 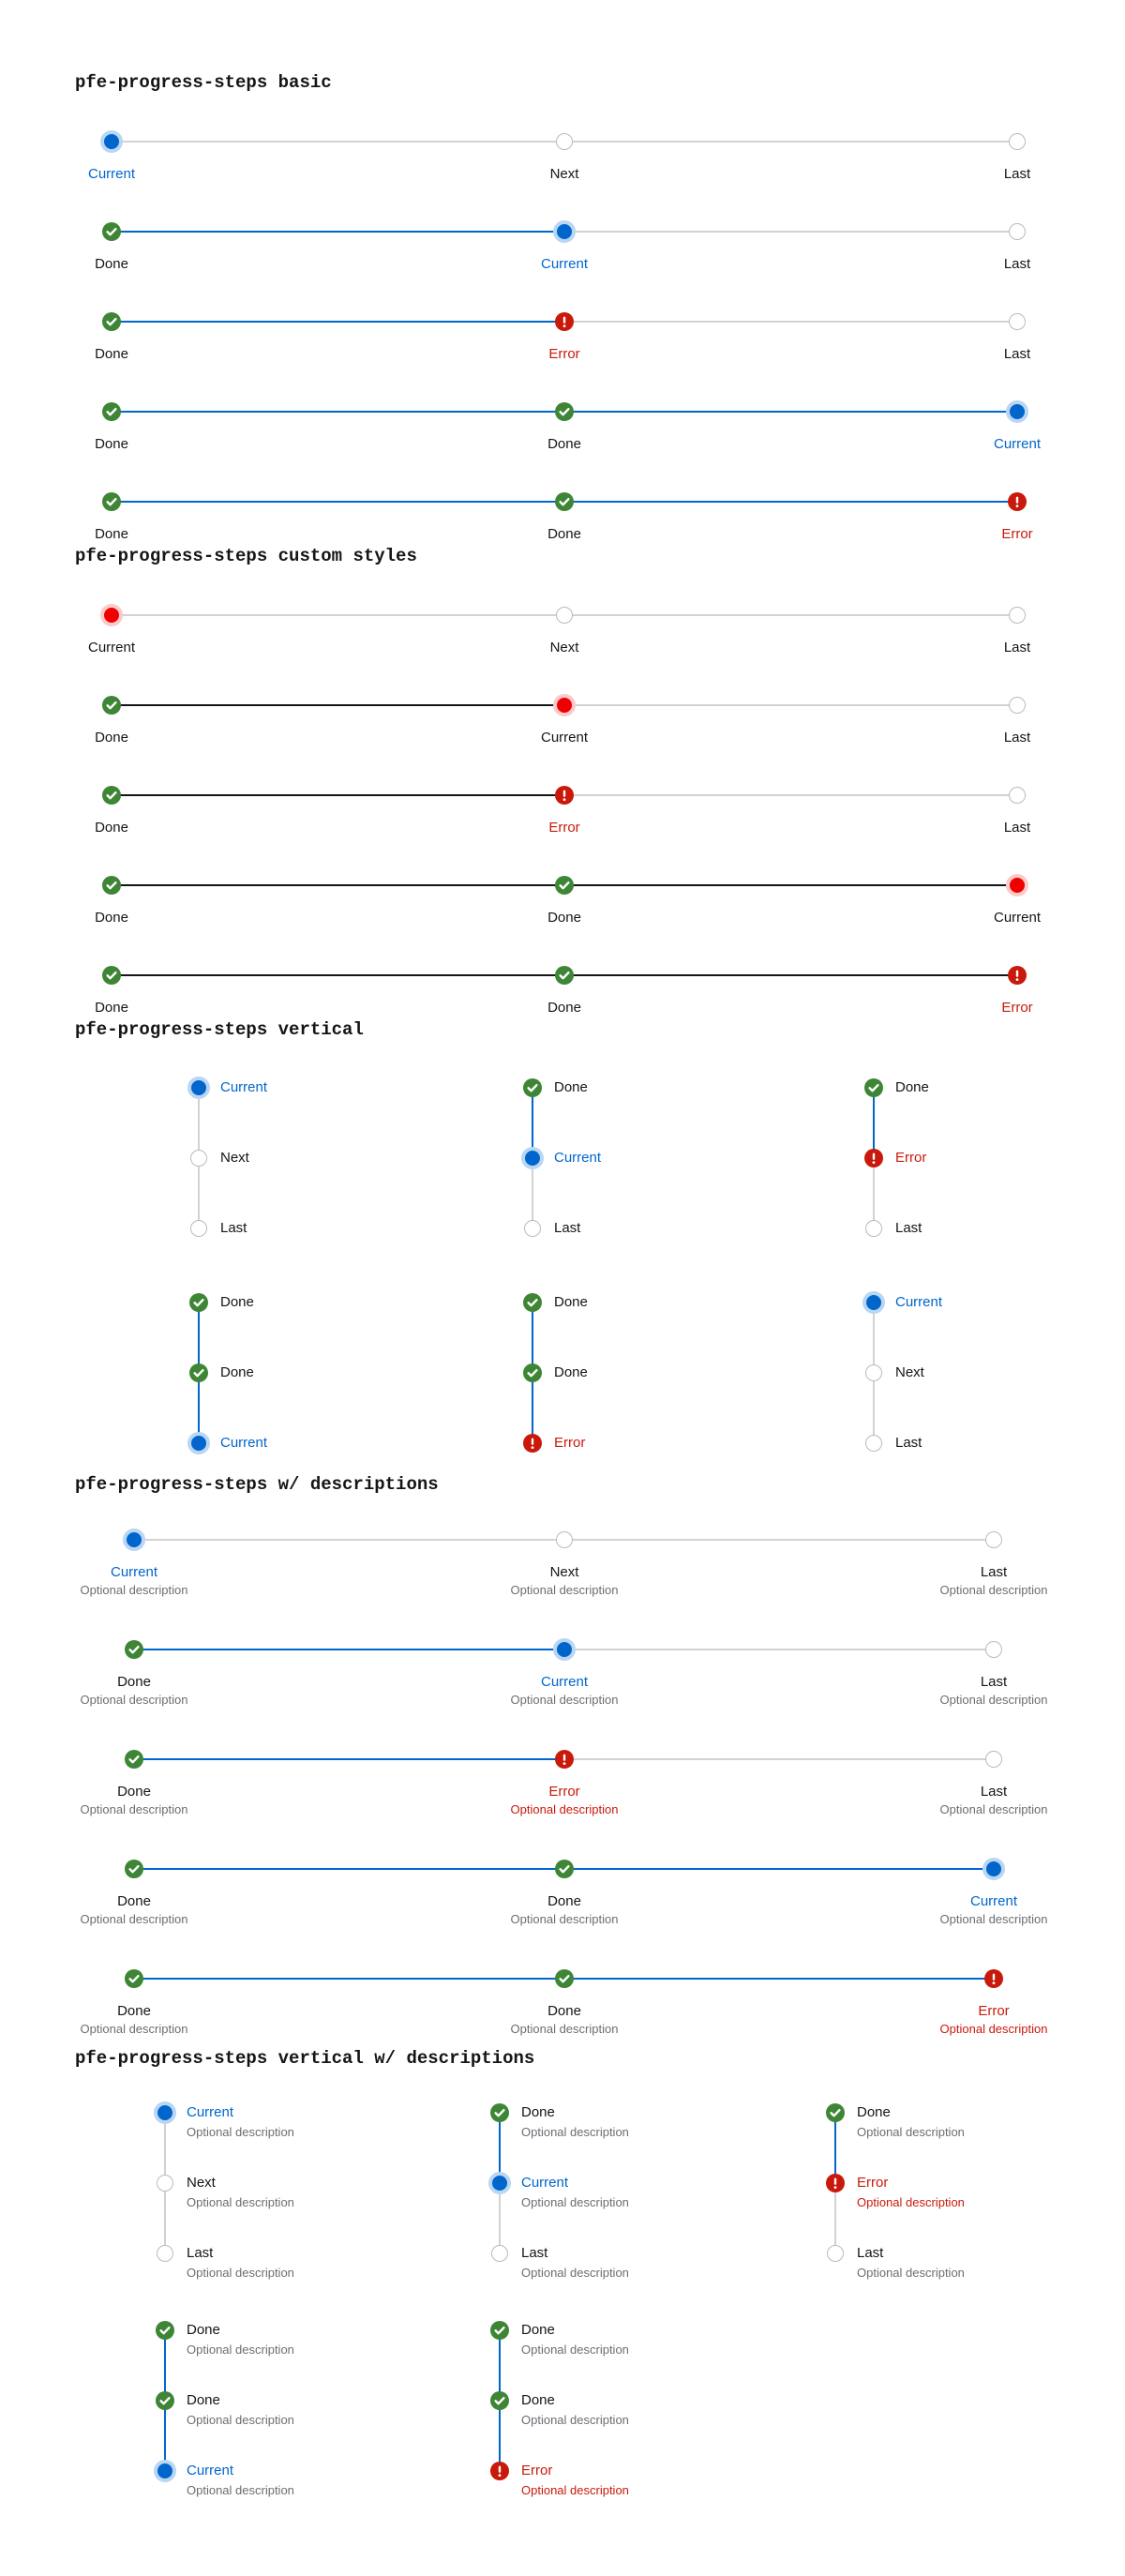 What do you see at coordinates (257, 1484) in the screenshot?
I see `section-title: pfe-progress-steps w/ descriptions` at bounding box center [257, 1484].